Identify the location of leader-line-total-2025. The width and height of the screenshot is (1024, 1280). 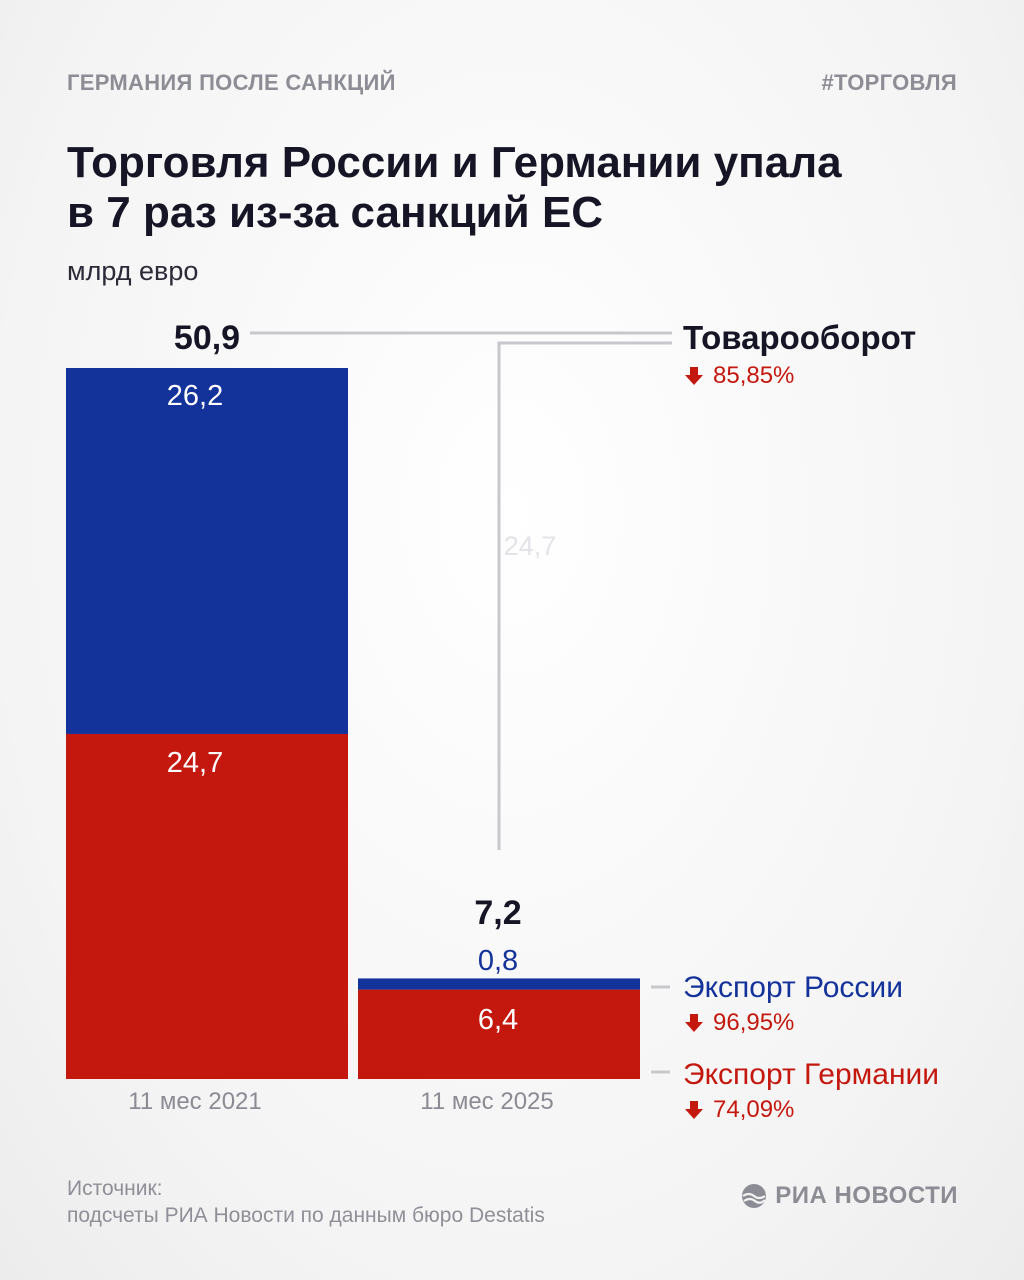
(584, 595).